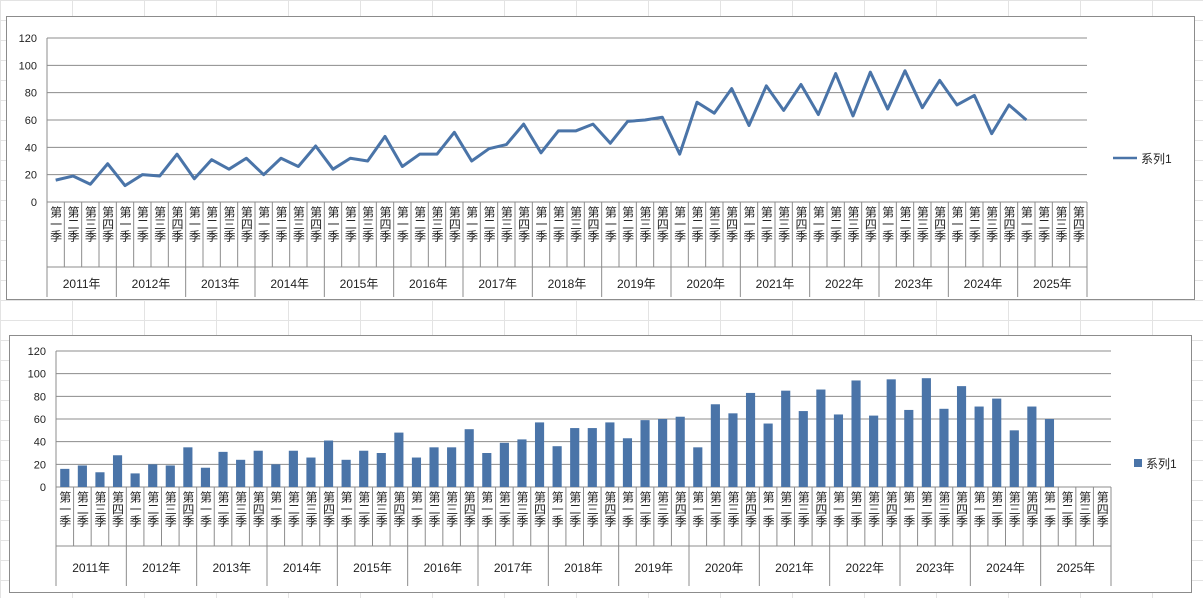  I want to click on year-label: 2019年, so click(653, 568).